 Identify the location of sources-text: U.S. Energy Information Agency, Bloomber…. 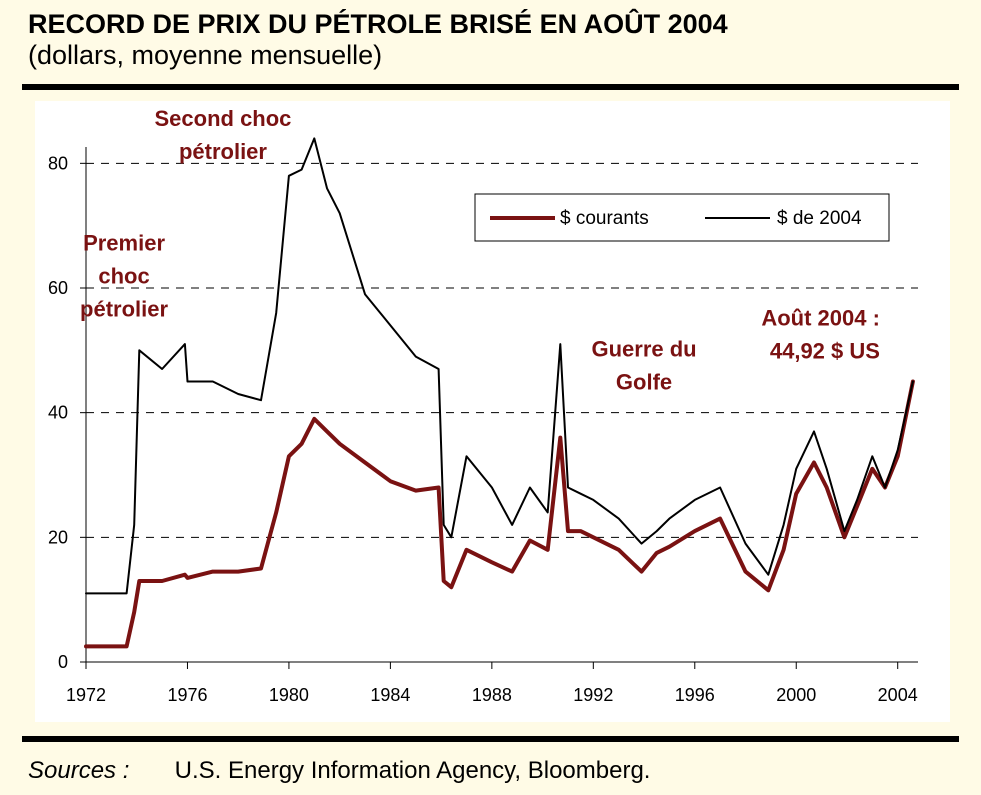
(412, 770).